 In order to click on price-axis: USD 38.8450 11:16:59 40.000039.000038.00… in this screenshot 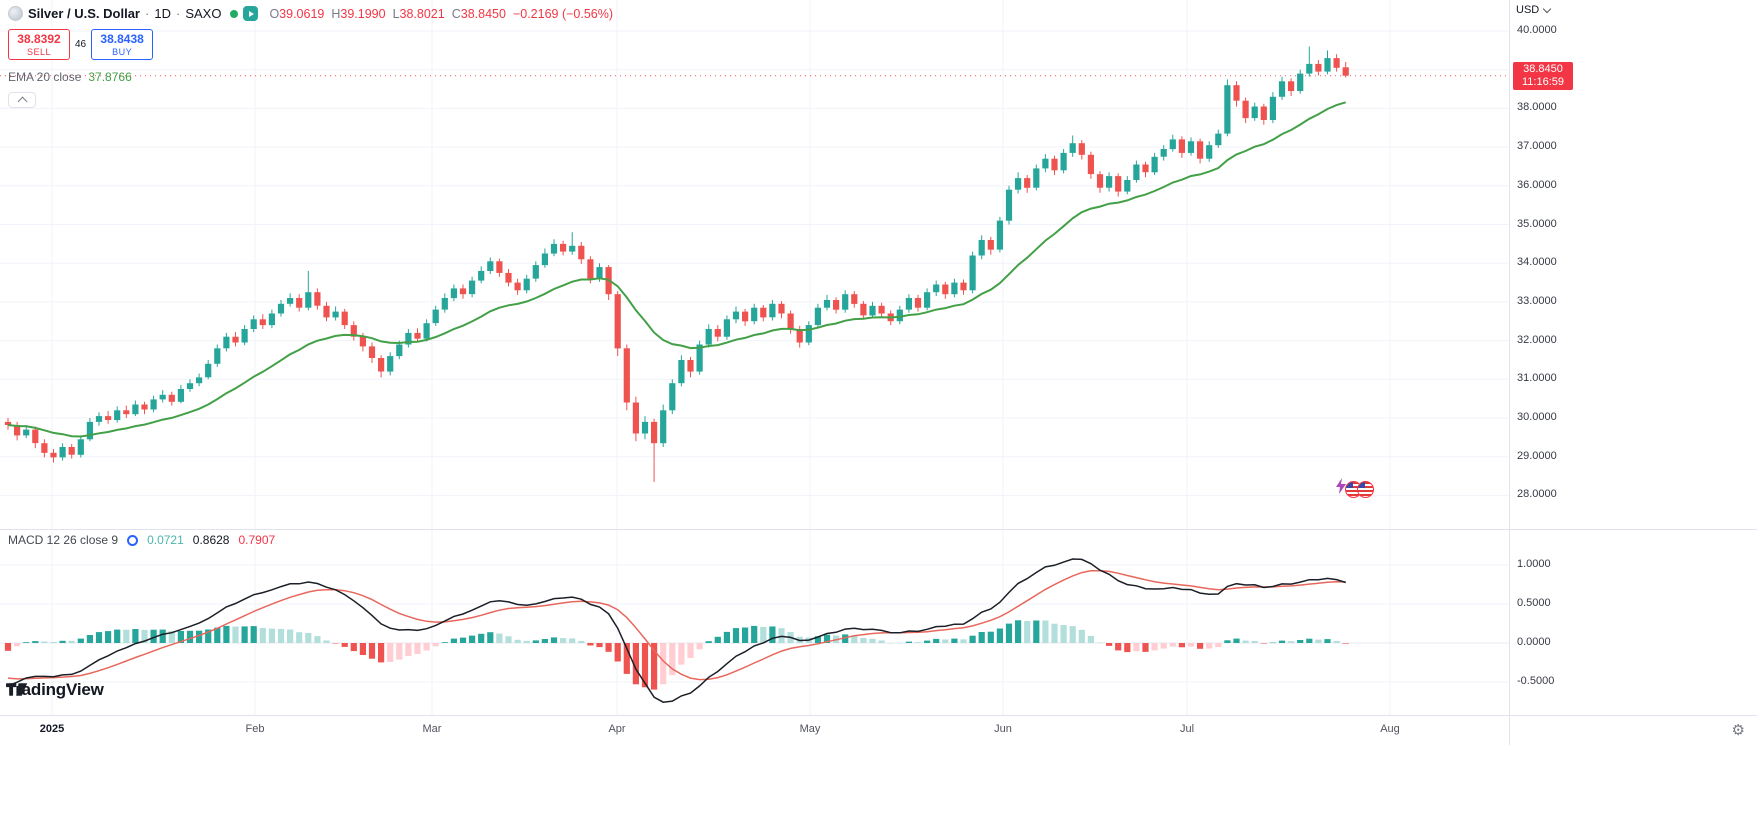, I will do `click(1633, 357)`.